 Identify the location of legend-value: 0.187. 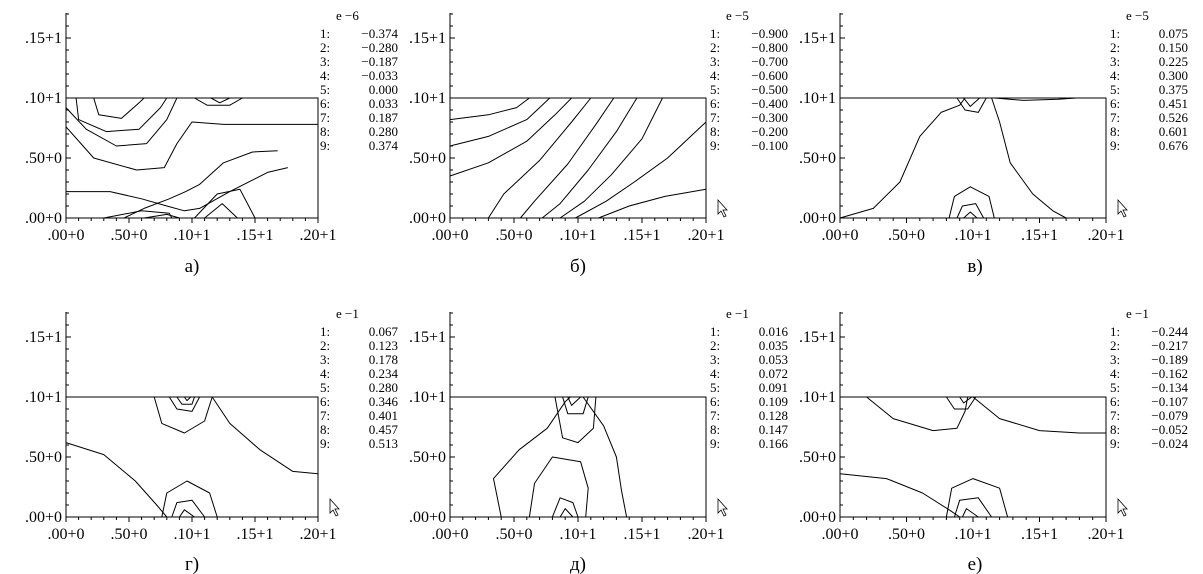
(384, 117).